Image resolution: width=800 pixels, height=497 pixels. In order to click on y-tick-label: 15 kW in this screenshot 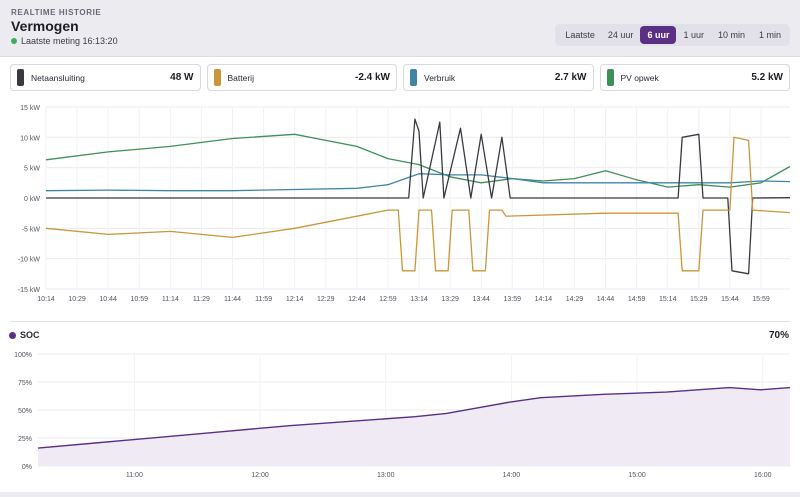, I will do `click(30, 108)`.